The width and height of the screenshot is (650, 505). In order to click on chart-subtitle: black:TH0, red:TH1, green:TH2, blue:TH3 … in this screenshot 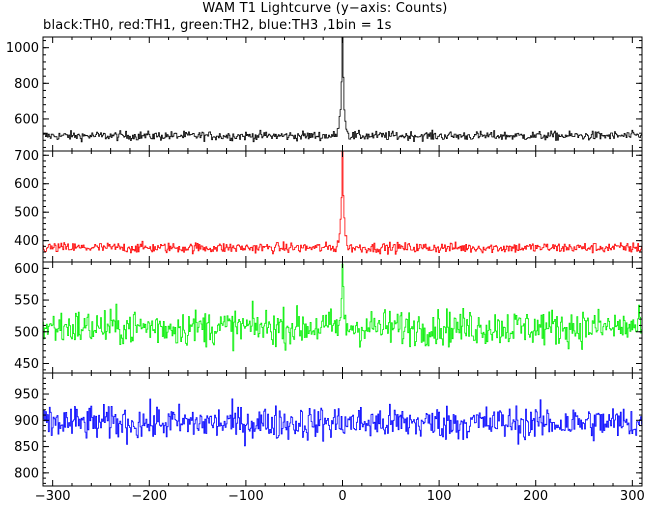, I will do `click(217, 25)`.